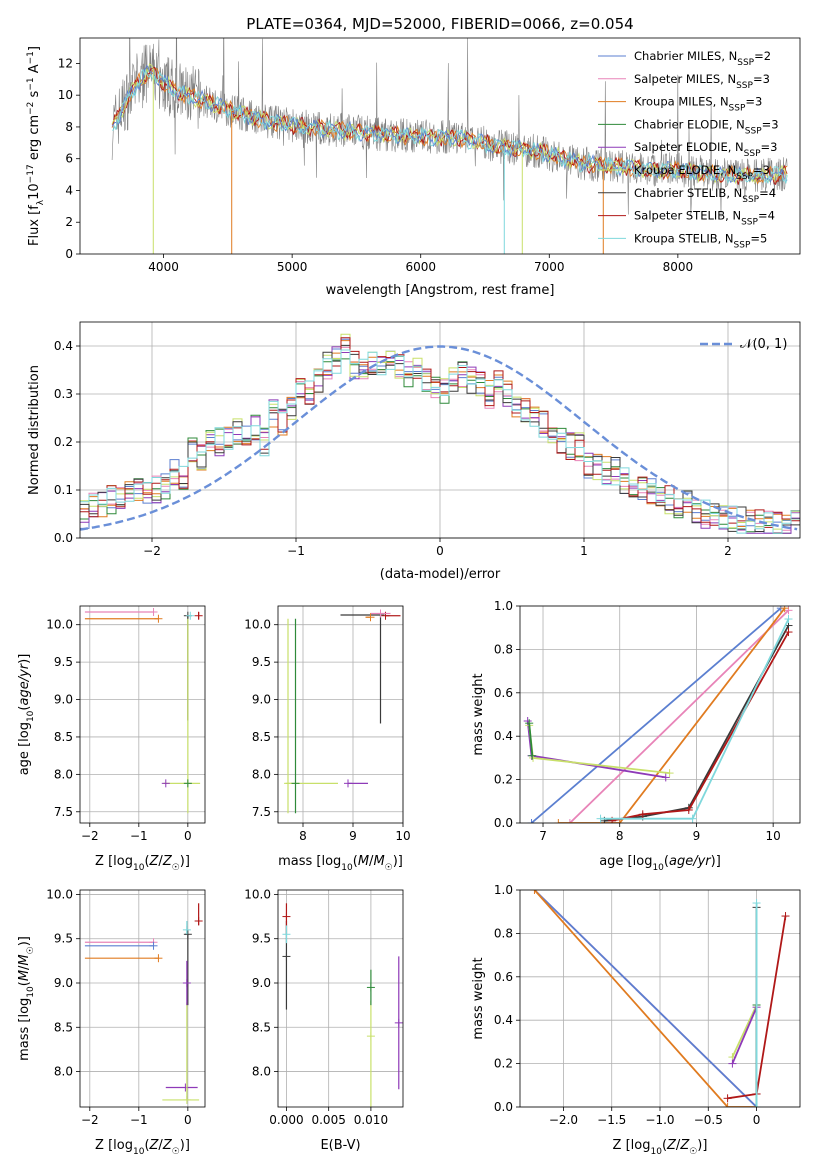  I want to click on series-line-salpeter_stelib, so click(700, 726).